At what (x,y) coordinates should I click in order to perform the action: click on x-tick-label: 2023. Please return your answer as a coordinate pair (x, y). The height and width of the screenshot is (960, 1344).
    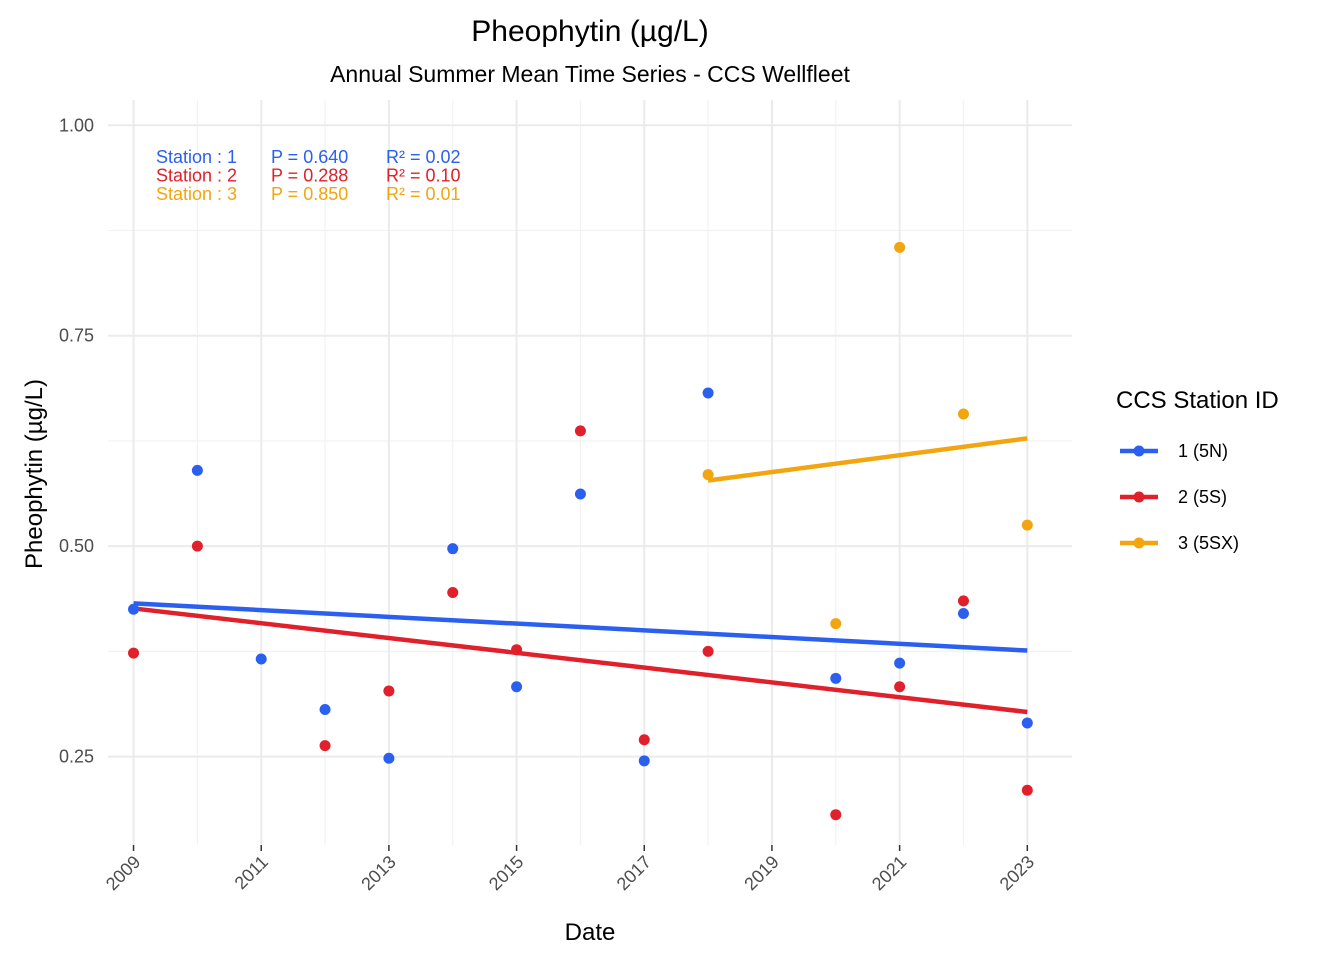
    Looking at the image, I should click on (1017, 873).